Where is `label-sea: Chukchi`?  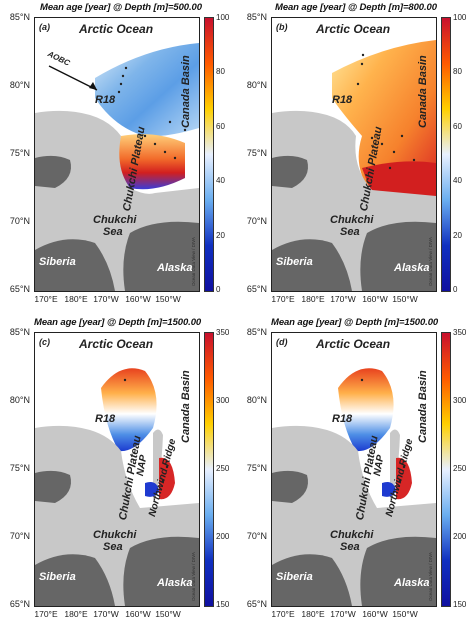
label-sea: Chukchi is located at coordinates (115, 220).